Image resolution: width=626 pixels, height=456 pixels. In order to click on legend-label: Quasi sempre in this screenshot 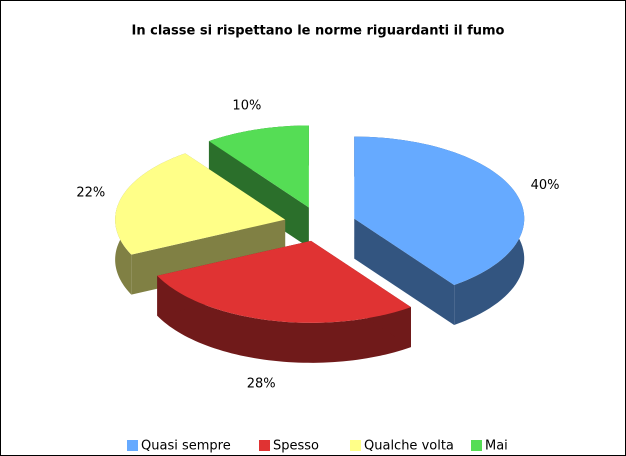, I will do `click(186, 446)`.